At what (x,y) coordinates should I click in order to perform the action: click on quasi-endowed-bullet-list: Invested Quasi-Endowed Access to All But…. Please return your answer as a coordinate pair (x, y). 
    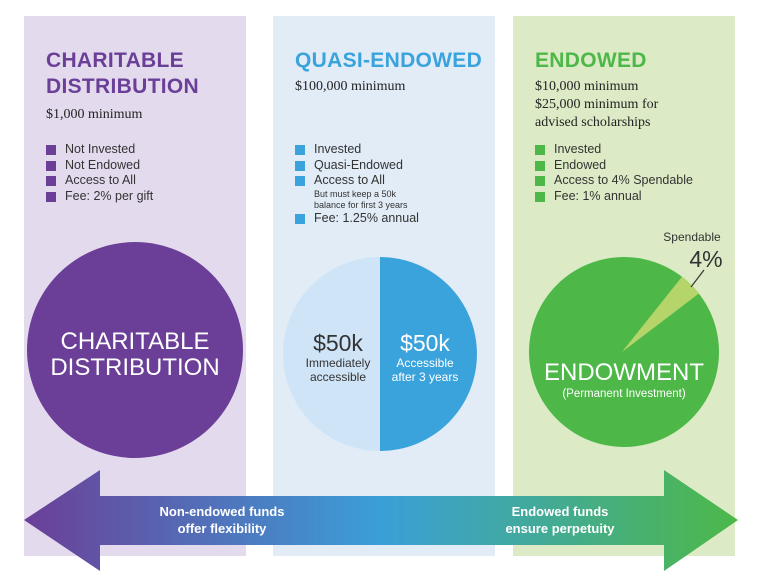
    Looking at the image, I should click on (357, 184).